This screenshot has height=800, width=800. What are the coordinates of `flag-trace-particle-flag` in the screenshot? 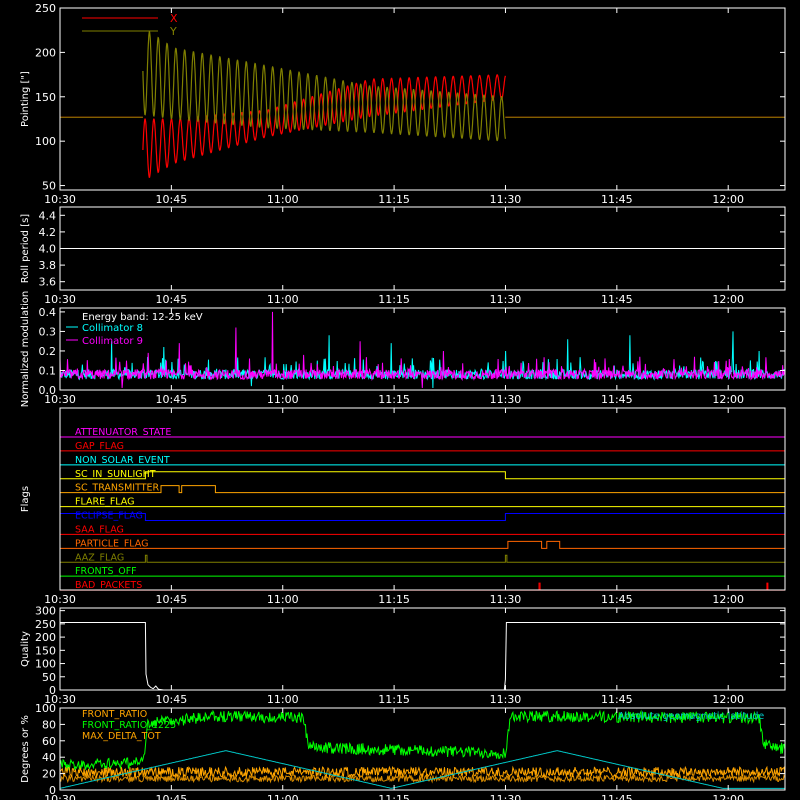 It's located at (422, 544).